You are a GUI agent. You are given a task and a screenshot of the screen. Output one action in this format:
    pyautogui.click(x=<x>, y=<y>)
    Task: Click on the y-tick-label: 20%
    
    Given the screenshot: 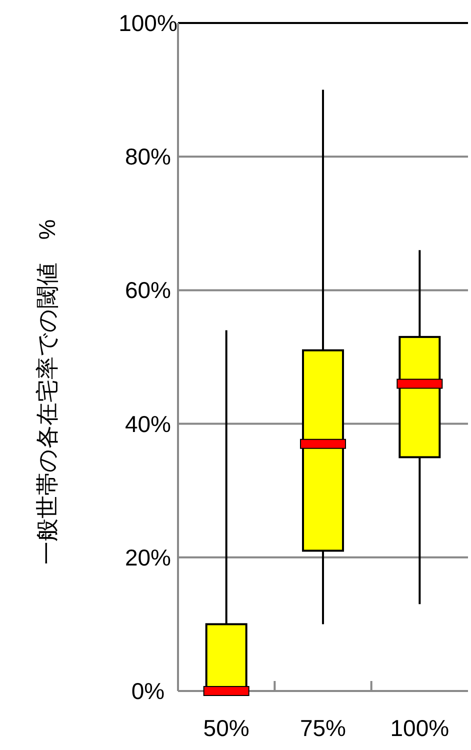 What is the action you would take?
    pyautogui.click(x=148, y=557)
    